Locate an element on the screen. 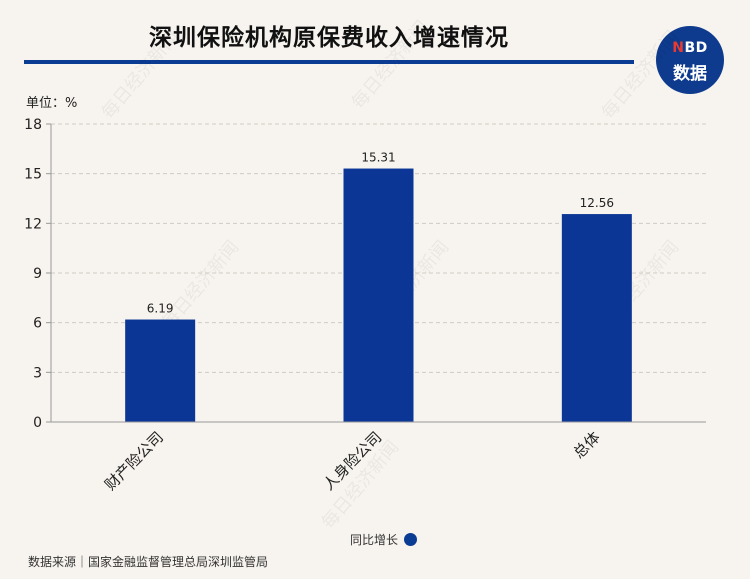 This screenshot has width=750, height=579. y-tick-label: 18 is located at coordinates (33, 125).